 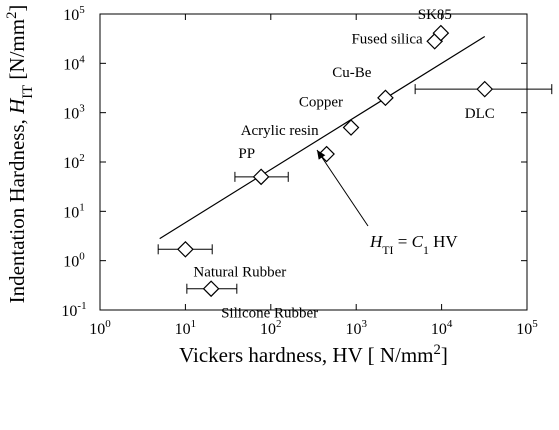 I want to click on x-tick-label: 10⁵, so click(x=527, y=328).